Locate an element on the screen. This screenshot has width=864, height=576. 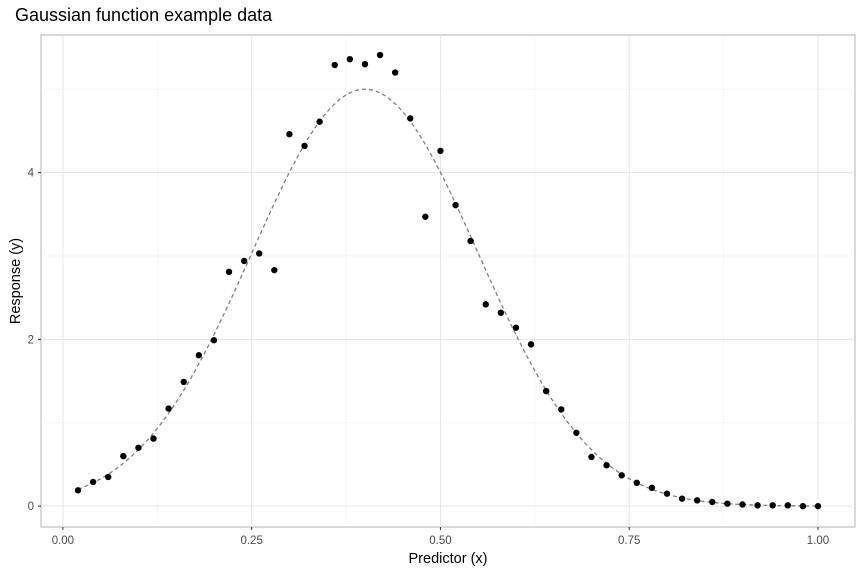
chart-title: Gaussian function example data is located at coordinates (144, 15).